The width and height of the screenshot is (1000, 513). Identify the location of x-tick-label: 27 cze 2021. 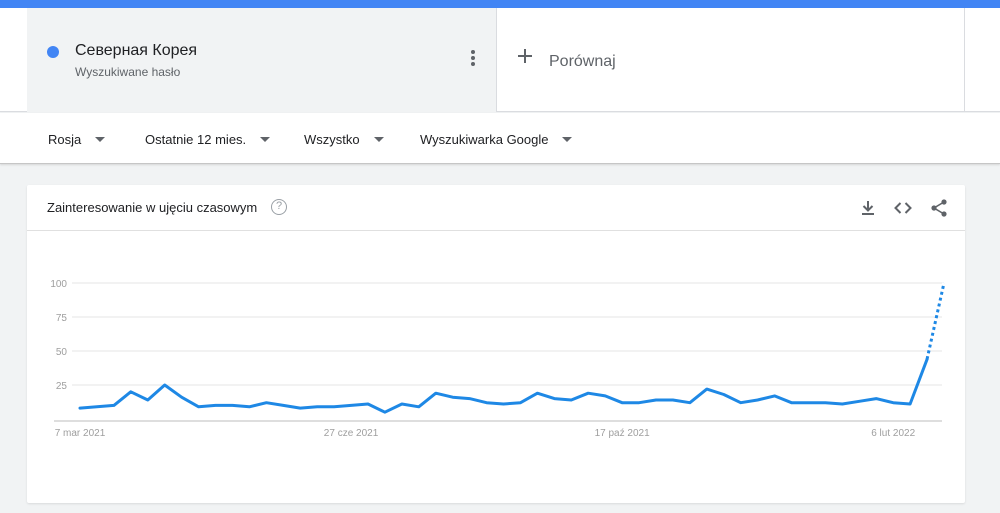
(351, 433).